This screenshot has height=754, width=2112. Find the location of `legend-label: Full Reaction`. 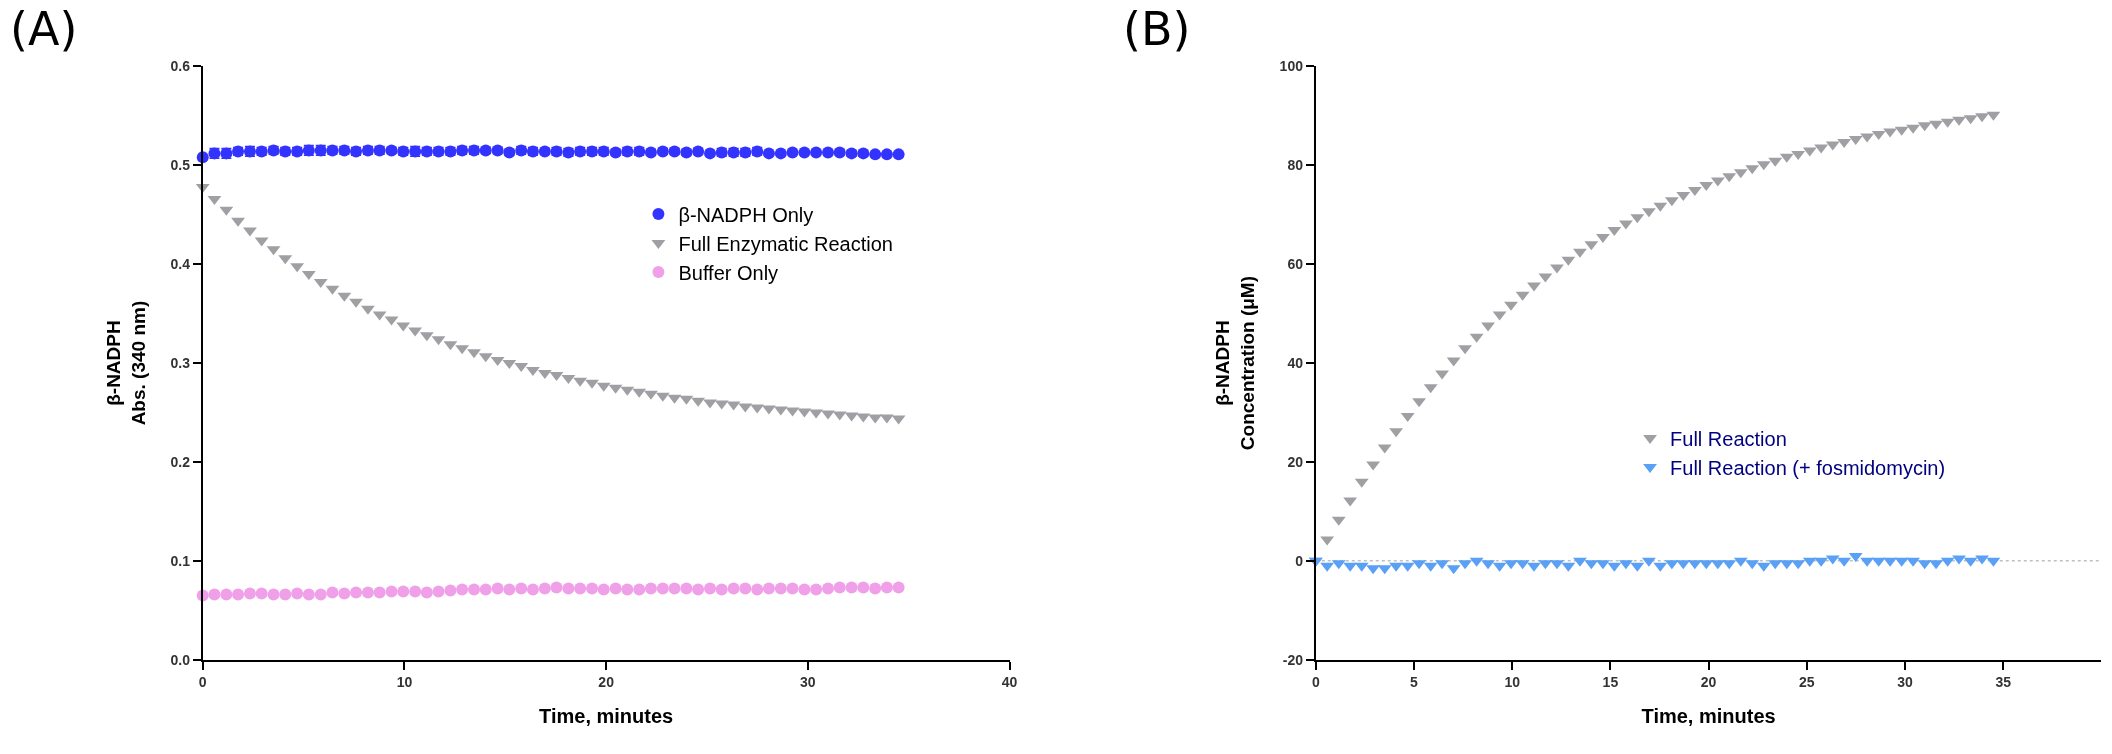

legend-label: Full Reaction is located at coordinates (1728, 438).